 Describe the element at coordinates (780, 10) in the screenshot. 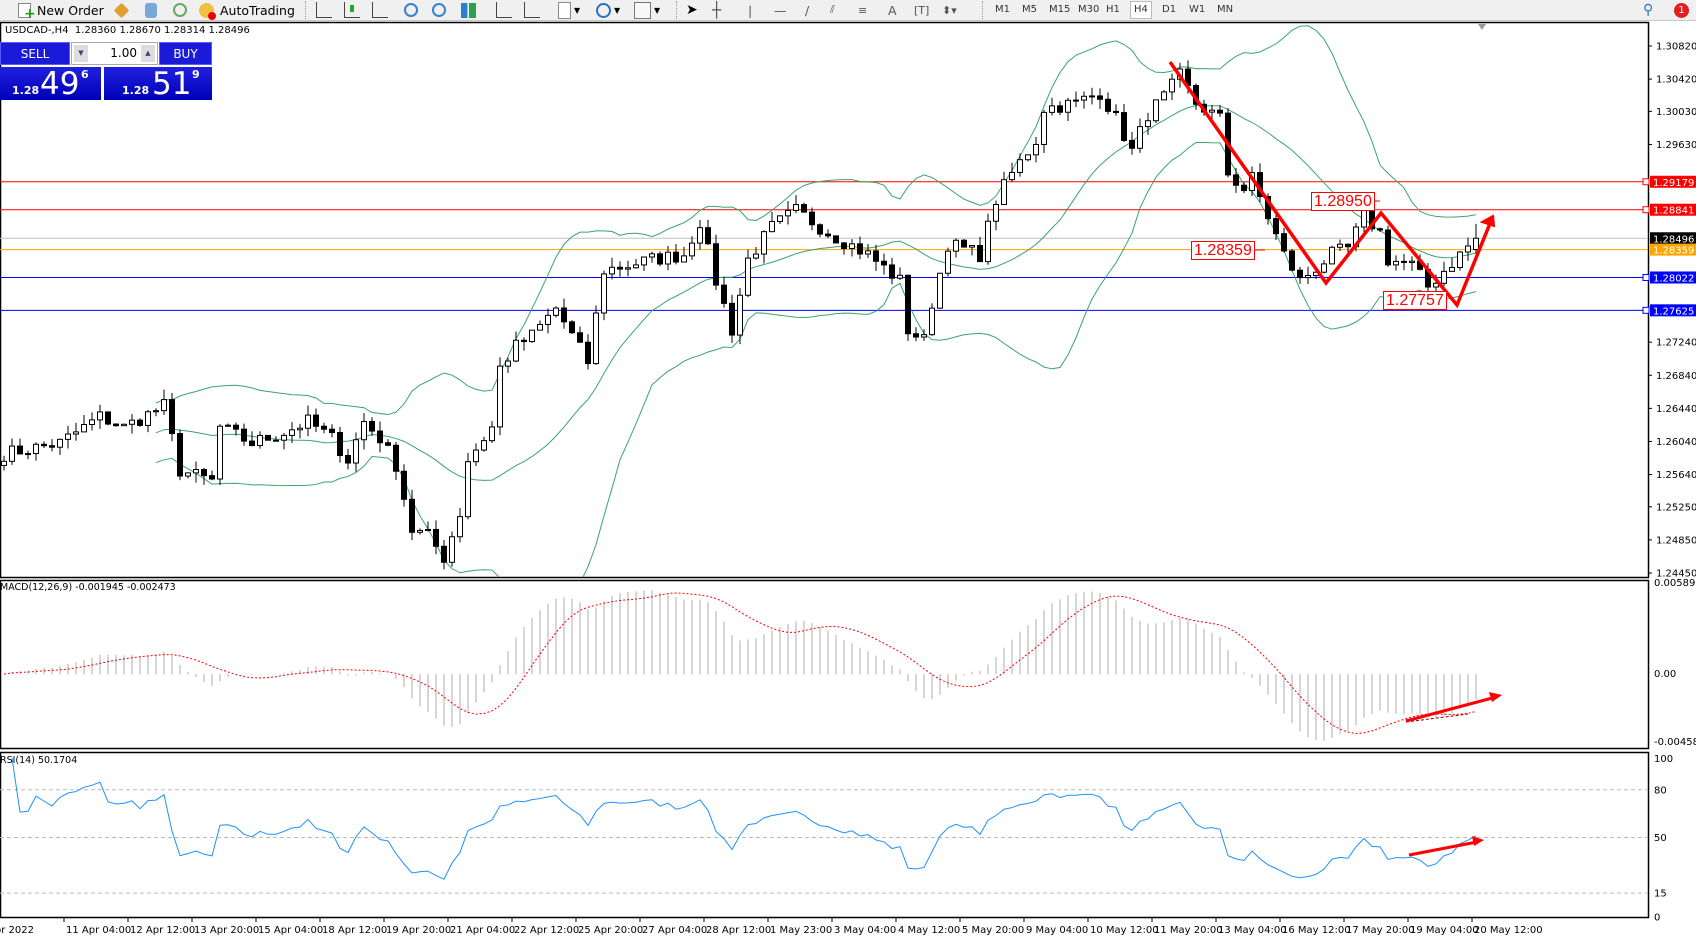

I see `horizontal-line-icon: —` at that location.